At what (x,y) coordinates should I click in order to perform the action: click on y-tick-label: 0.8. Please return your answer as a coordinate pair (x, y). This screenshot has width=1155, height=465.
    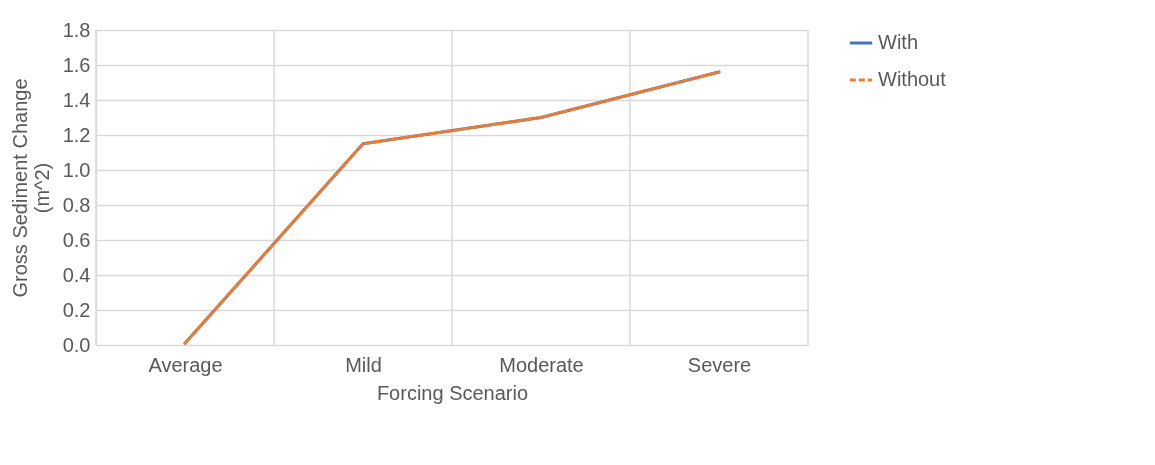
    Looking at the image, I should click on (76, 204).